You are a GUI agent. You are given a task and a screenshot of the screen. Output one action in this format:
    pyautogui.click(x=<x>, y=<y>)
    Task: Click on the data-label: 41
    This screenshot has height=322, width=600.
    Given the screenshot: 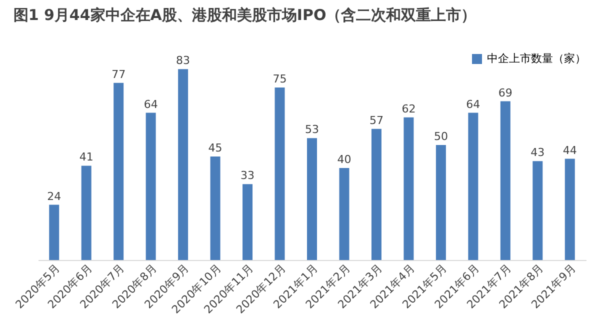 What is the action you would take?
    pyautogui.click(x=86, y=157)
    